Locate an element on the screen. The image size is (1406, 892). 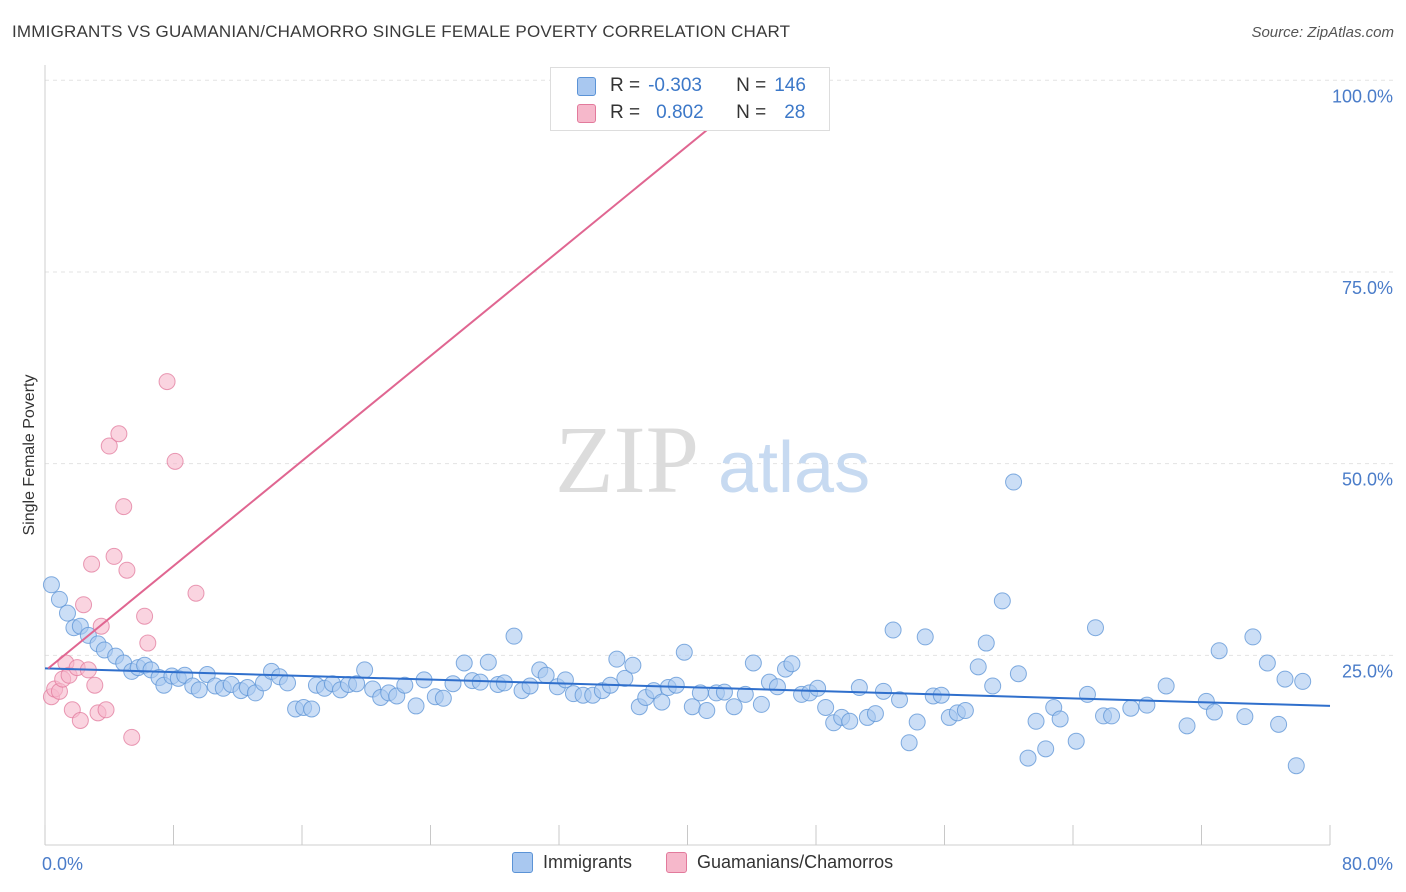
legend-immigrants-label: Immigrants is located at coordinates (588, 862).